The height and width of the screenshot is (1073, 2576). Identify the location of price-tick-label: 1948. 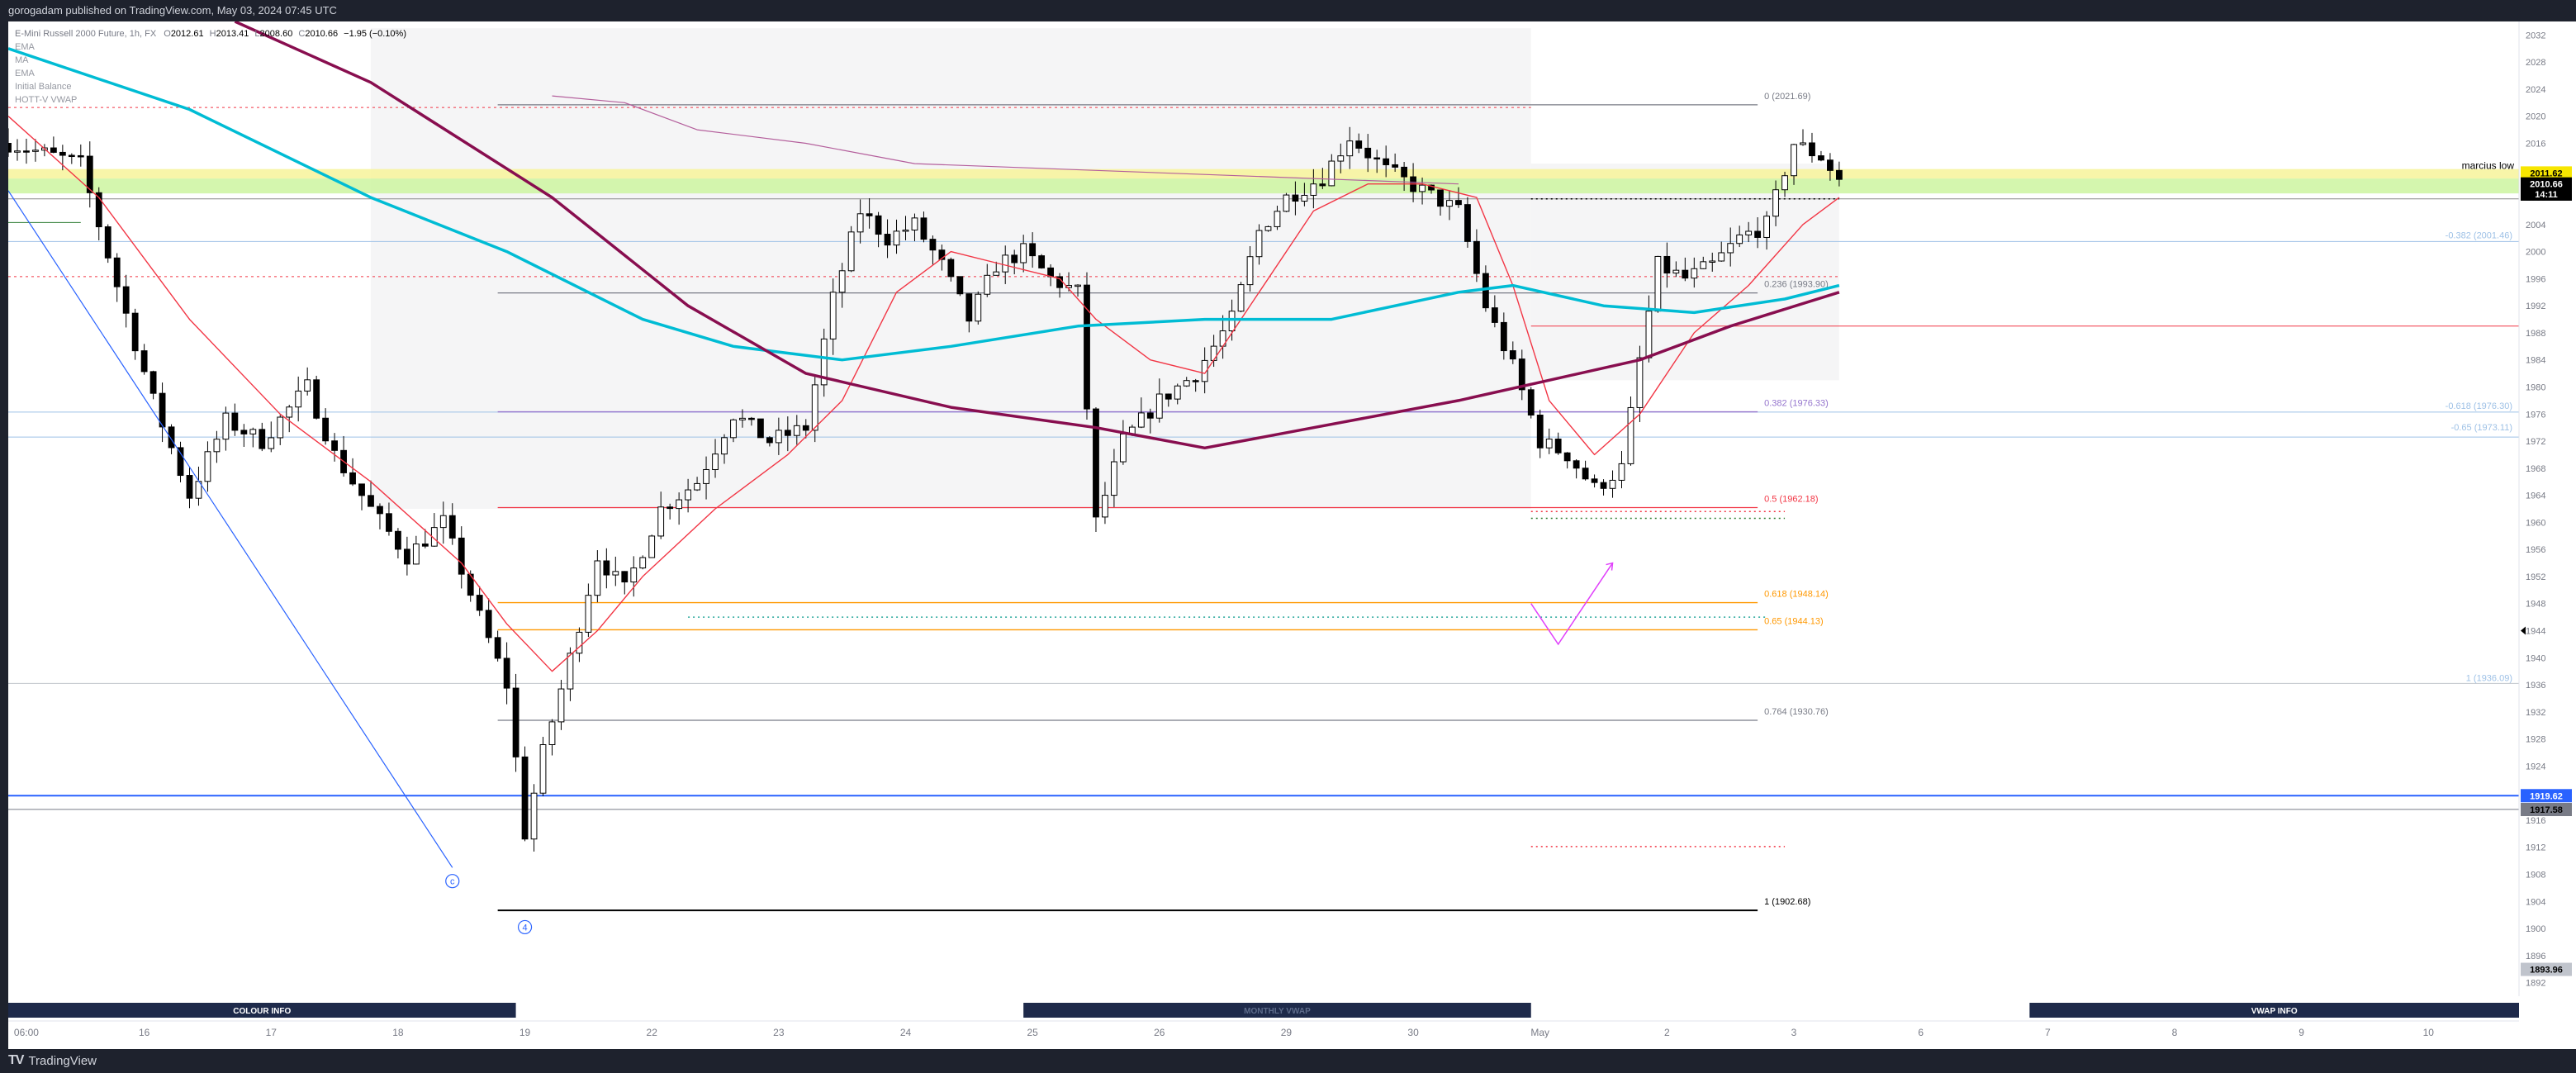
(2535, 605).